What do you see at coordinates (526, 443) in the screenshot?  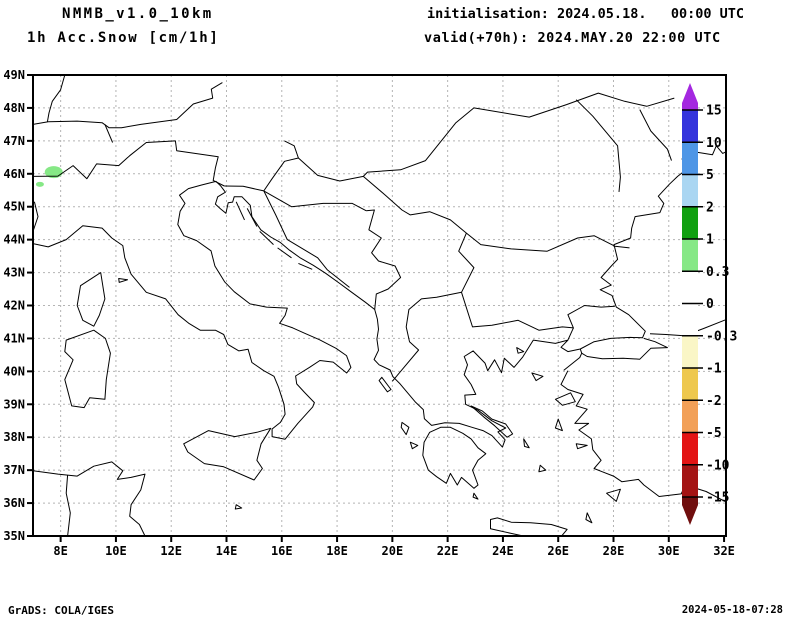 I see `coastline-andros` at bounding box center [526, 443].